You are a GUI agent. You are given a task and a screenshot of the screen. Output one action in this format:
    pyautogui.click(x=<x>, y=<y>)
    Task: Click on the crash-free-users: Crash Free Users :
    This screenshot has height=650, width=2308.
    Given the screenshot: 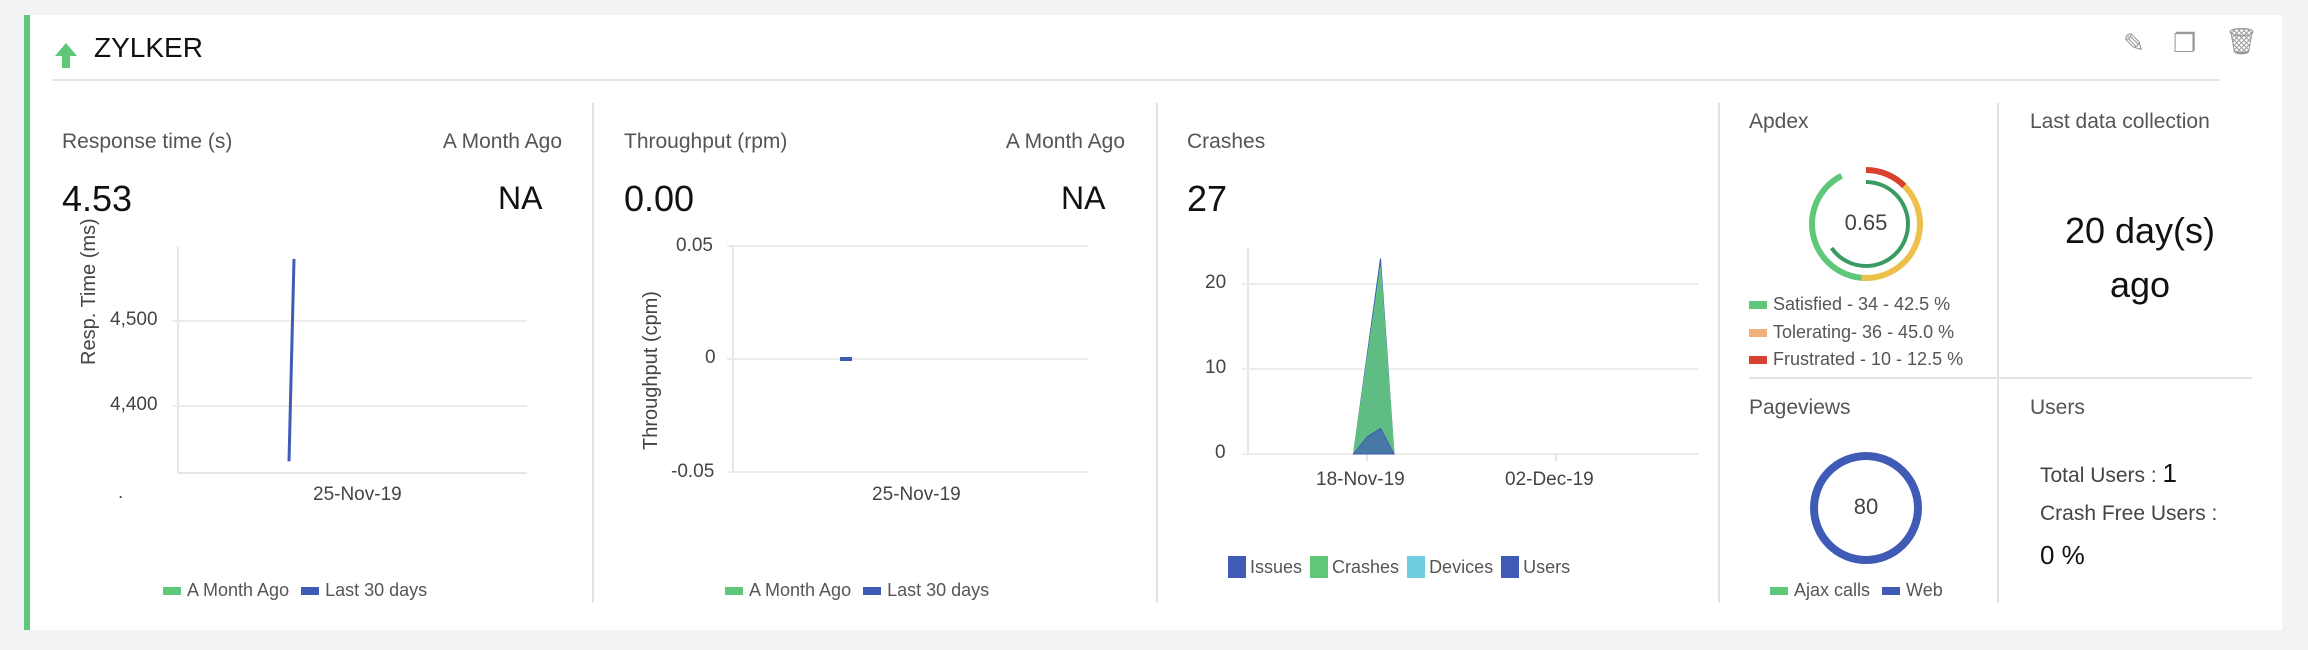 What is the action you would take?
    pyautogui.click(x=2129, y=513)
    